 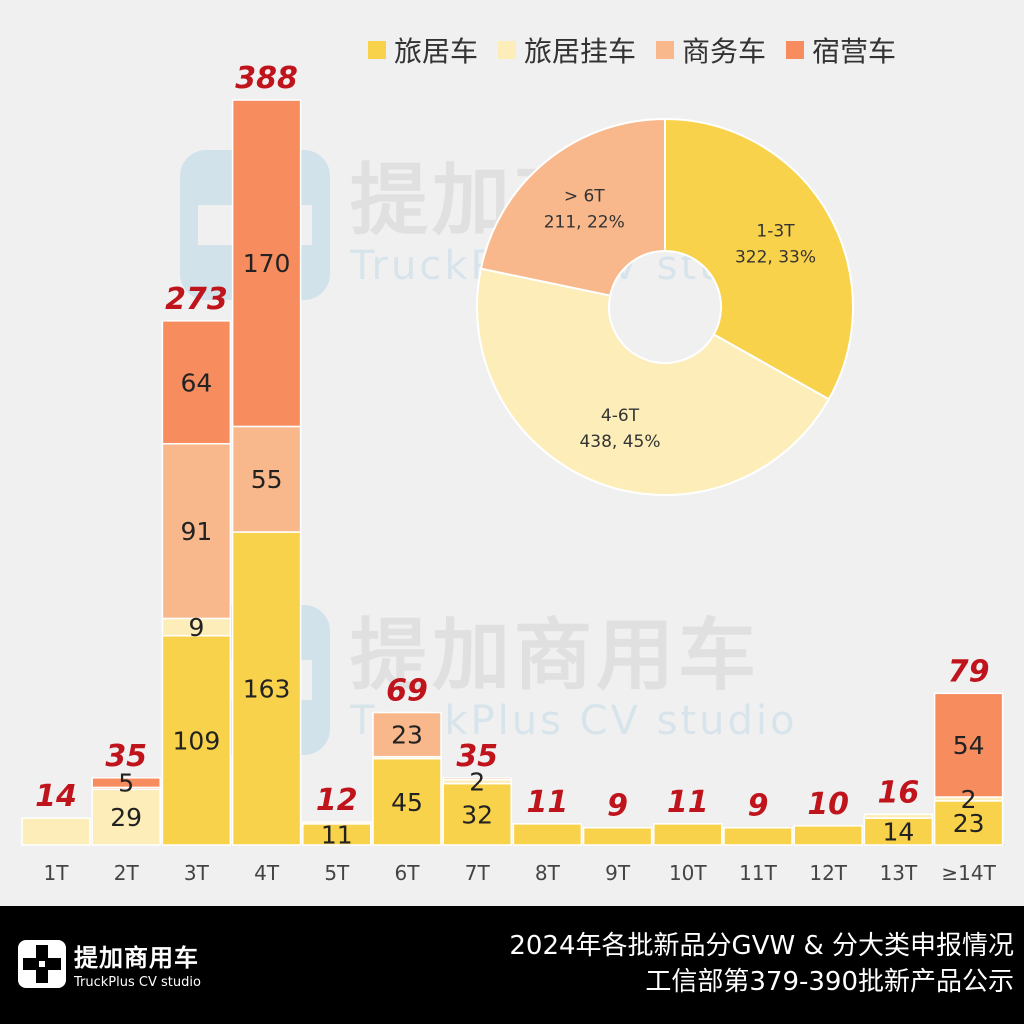 What do you see at coordinates (580, 51) in the screenshot?
I see `legend-label: 旅居挂车` at bounding box center [580, 51].